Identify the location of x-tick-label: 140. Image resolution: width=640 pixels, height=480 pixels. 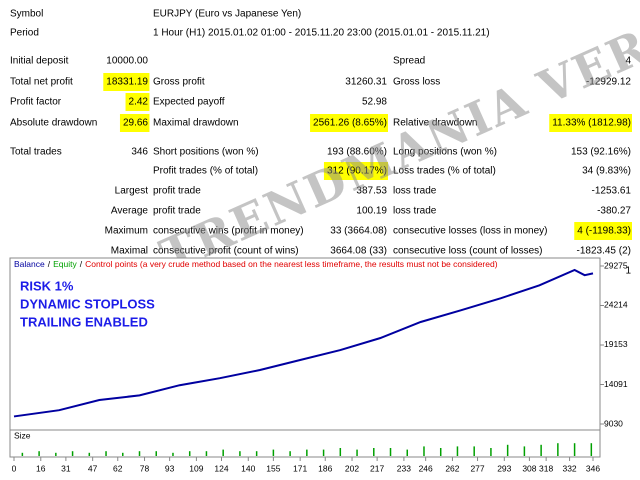
(248, 468).